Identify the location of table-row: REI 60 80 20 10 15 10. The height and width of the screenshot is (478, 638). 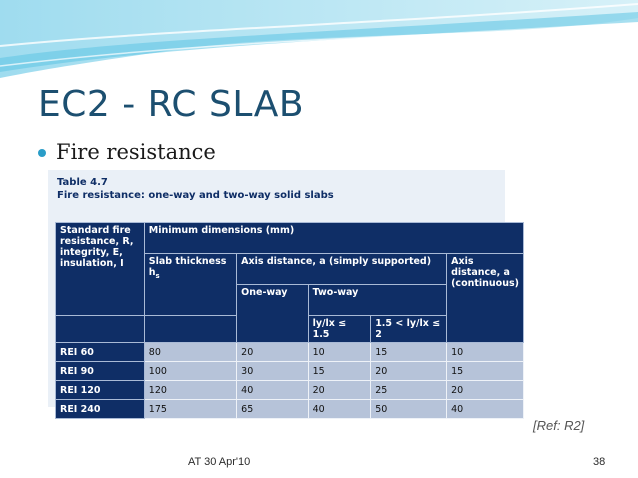
(289, 352).